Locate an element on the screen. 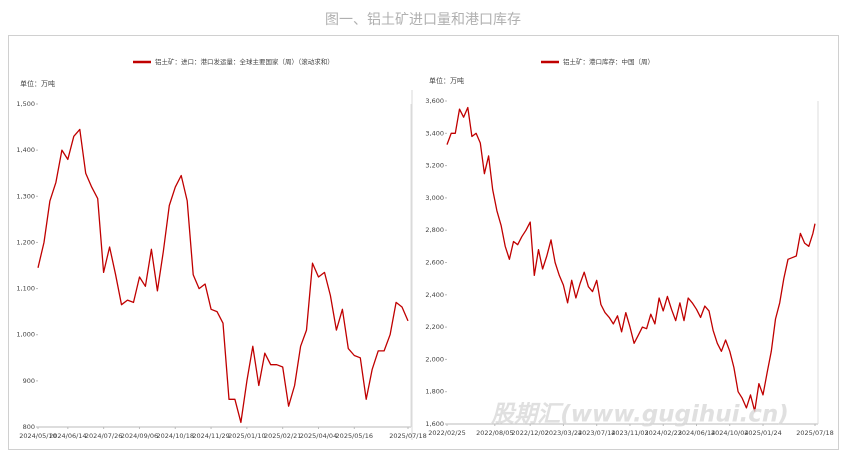 Image resolution: width=847 pixels, height=450 pixels. y-tick-label: 1,800 is located at coordinates (434, 392).